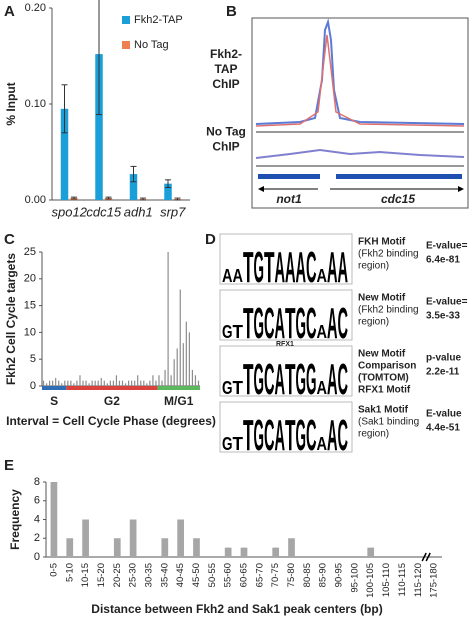 The height and width of the screenshot is (620, 474). I want to click on phase-label: M/G1, so click(179, 401).